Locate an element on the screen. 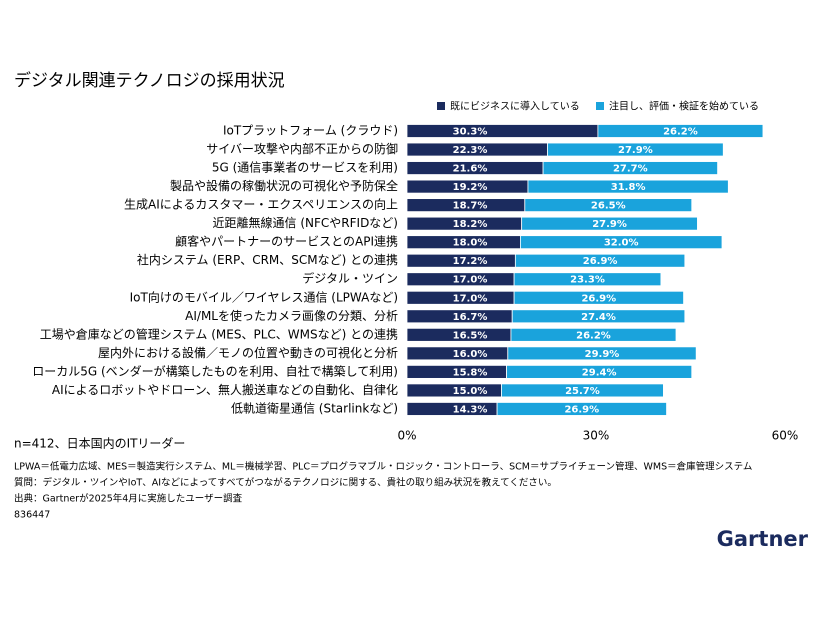 Image resolution: width=826 pixels, height=620 pixels. value-label: 30.3% is located at coordinates (470, 132).